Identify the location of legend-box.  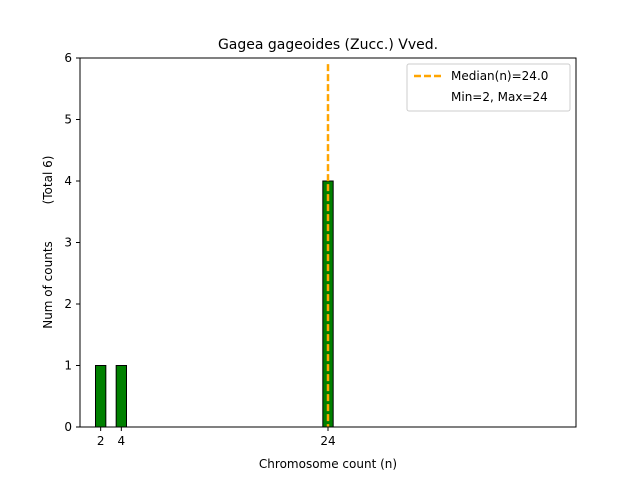
(488, 87).